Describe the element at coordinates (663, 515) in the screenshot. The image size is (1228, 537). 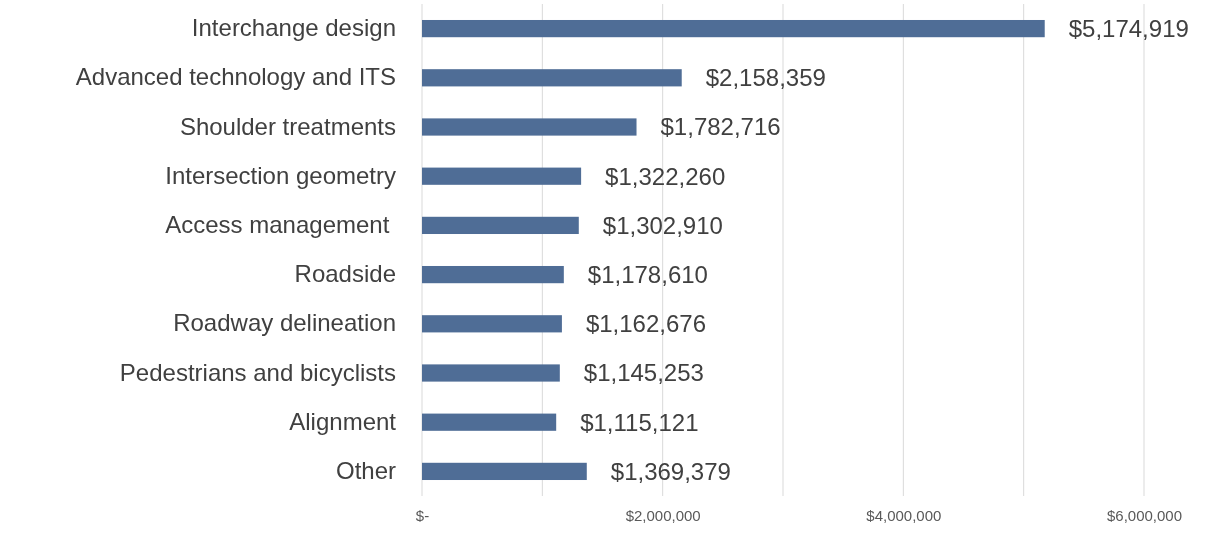
I see `x-tick-label: $2,000,000` at that location.